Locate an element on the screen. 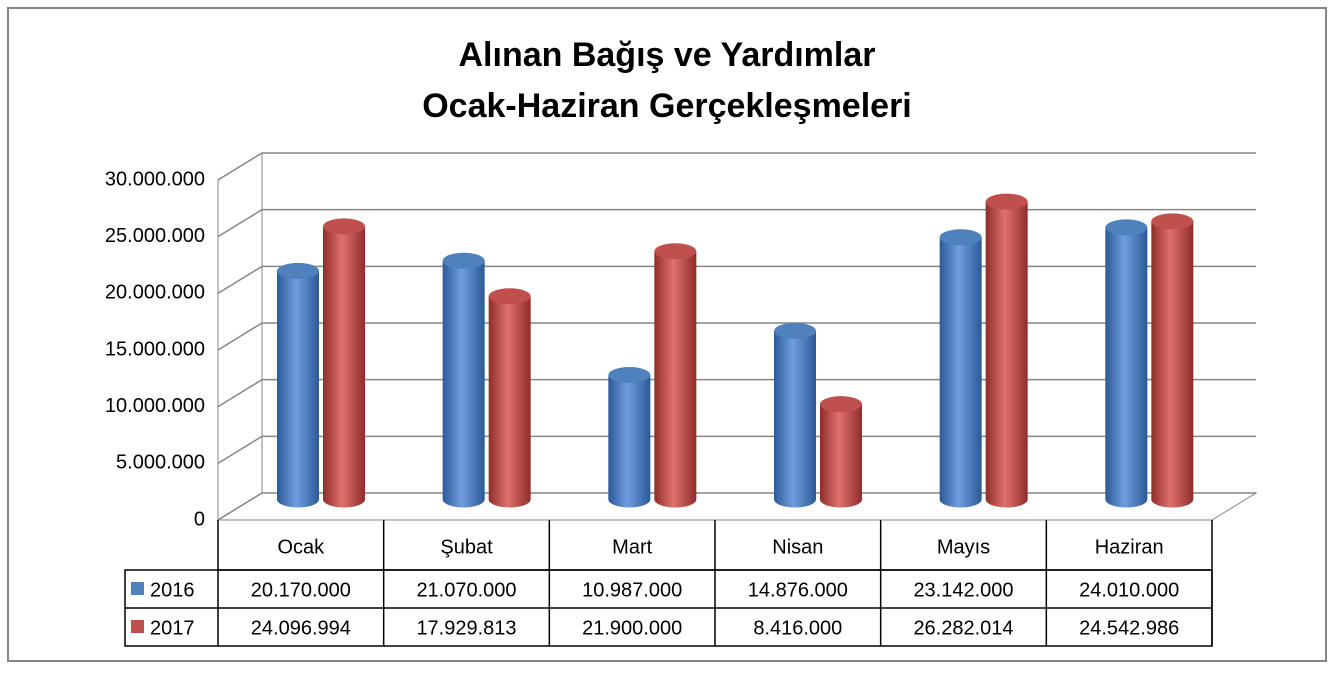  data-label: 24.542.986 is located at coordinates (1129, 628).